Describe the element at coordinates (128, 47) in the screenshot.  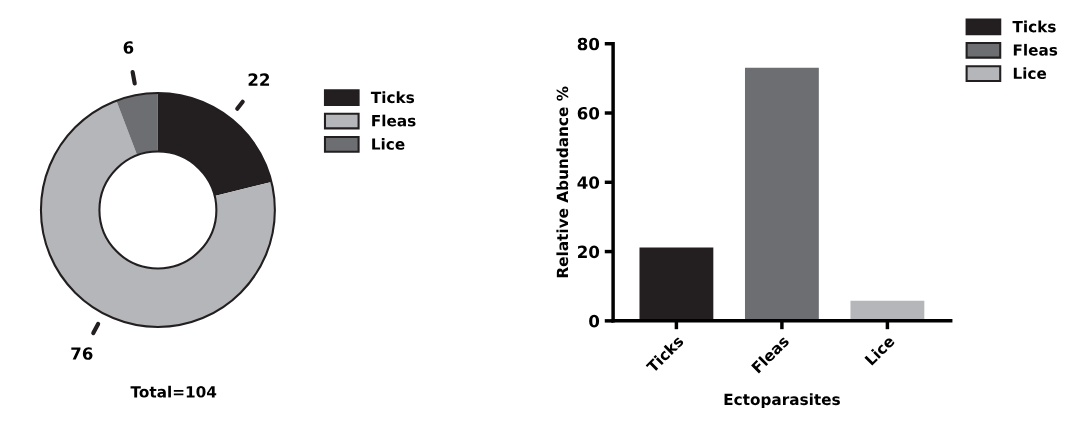
I see `data-label: 6` at that location.